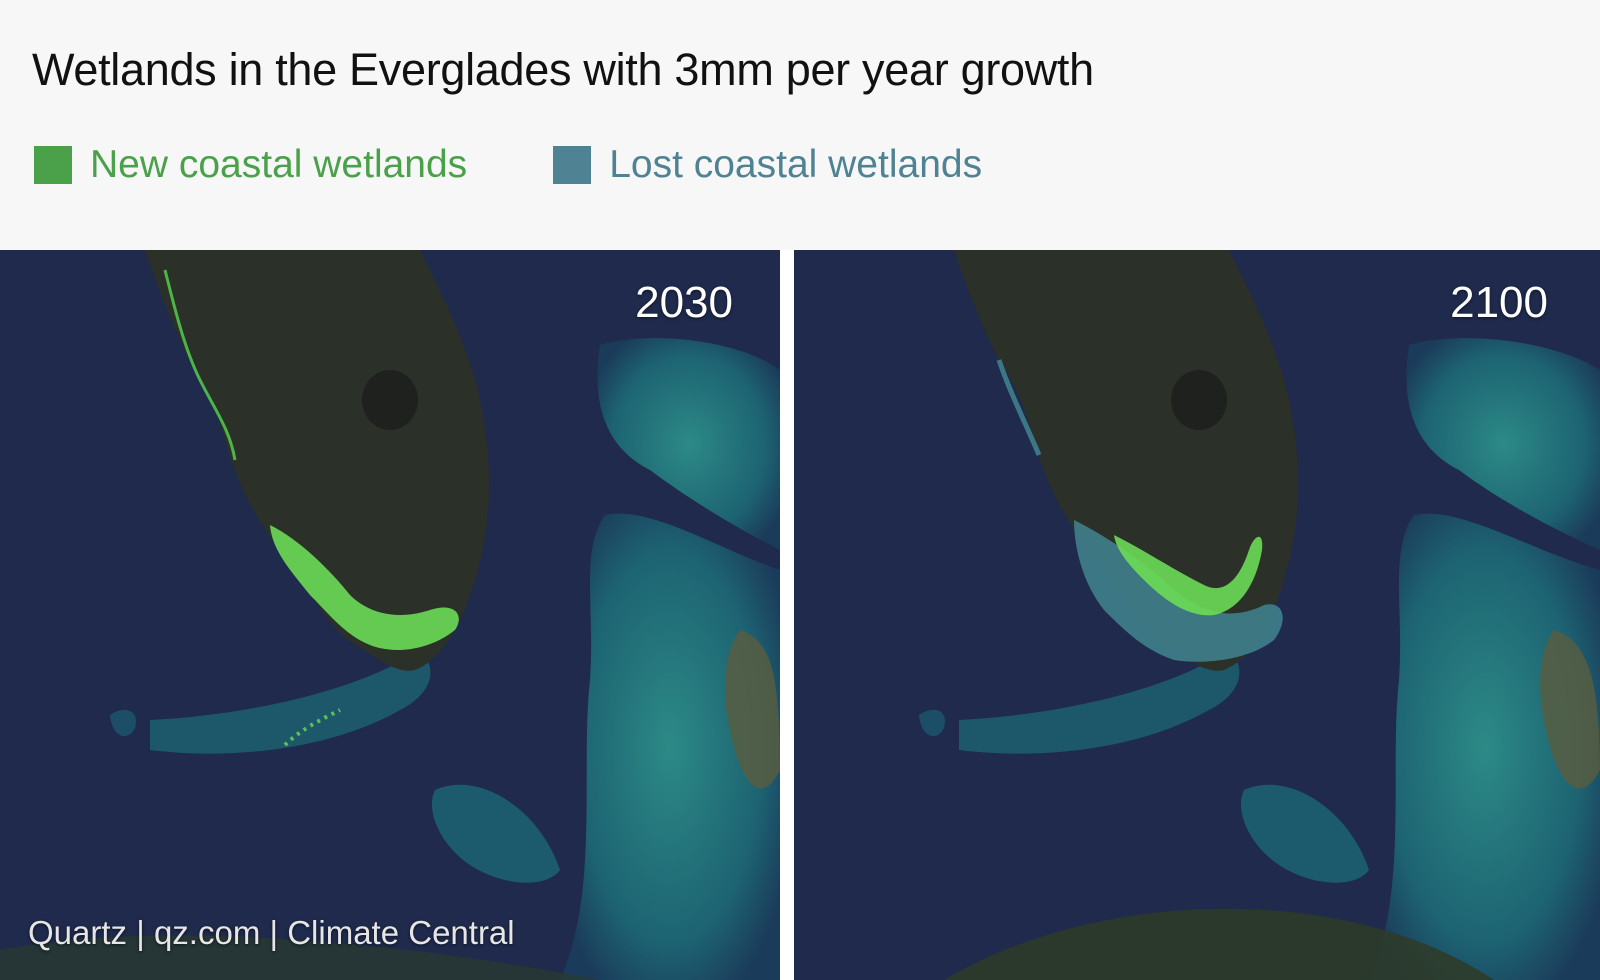  Describe the element at coordinates (1499, 302) in the screenshot. I see `year-label-2100: 2100` at that location.